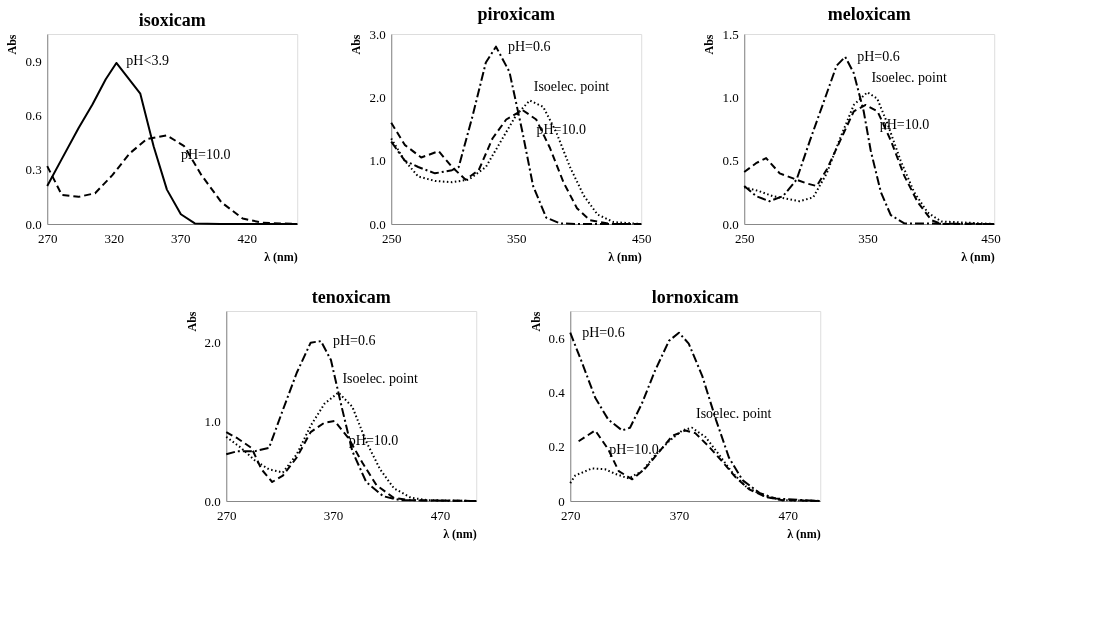 The width and height of the screenshot is (1095, 629). I want to click on y-tick-label: 0.2, so click(556, 447).